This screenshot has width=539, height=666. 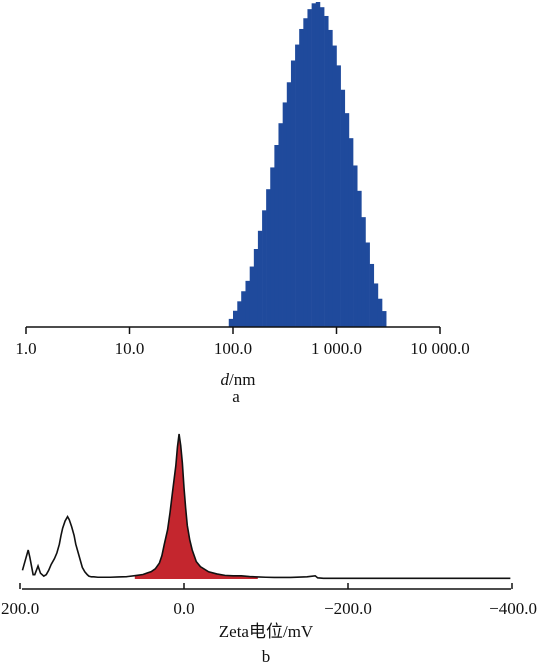 I want to click on panel-label-b: b, so click(x=266, y=656).